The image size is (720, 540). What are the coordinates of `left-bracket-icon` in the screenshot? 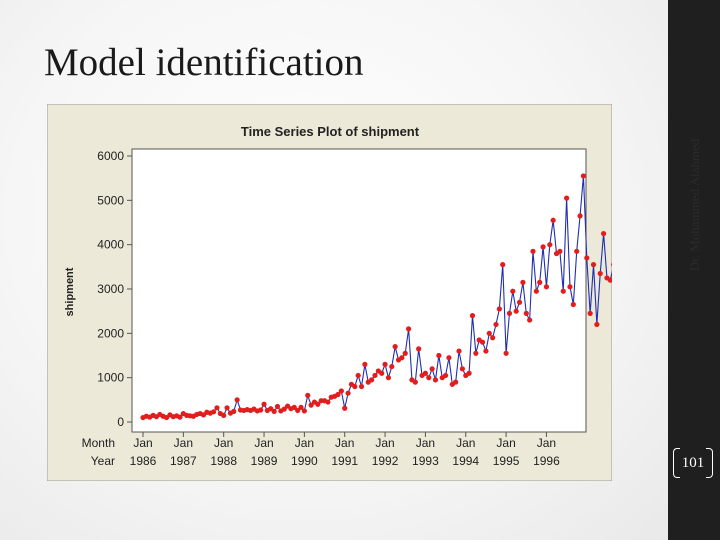 It's located at (676, 463).